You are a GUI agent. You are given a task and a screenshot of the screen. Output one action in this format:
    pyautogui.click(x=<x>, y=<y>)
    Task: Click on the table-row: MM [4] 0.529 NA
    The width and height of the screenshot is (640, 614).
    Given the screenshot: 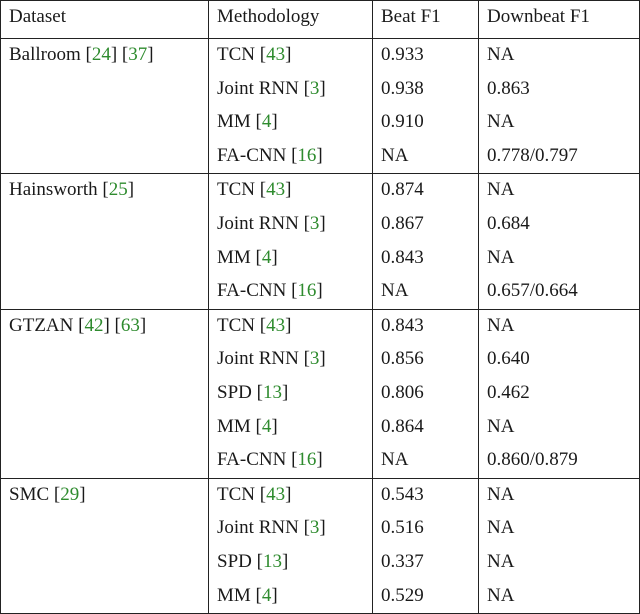 What is the action you would take?
    pyautogui.click(x=320, y=596)
    